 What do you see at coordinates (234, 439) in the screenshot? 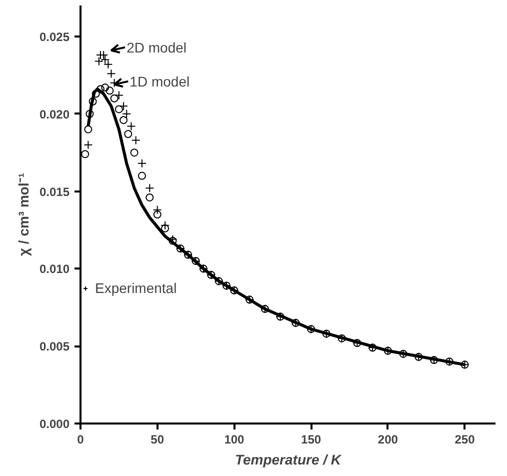
I see `x-tick-label: 100` at bounding box center [234, 439].